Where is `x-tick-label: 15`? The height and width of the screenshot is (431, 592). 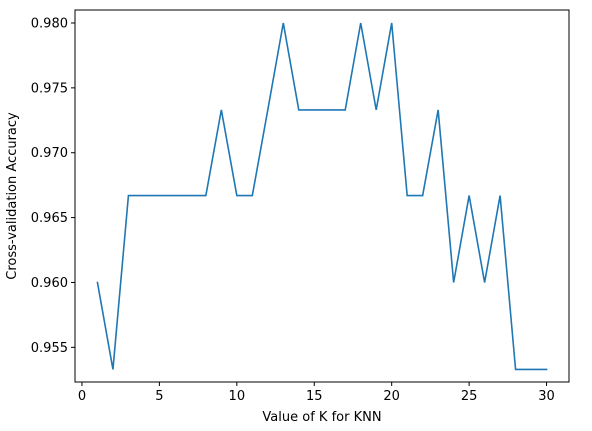
x-tick-label: 15 is located at coordinates (314, 396).